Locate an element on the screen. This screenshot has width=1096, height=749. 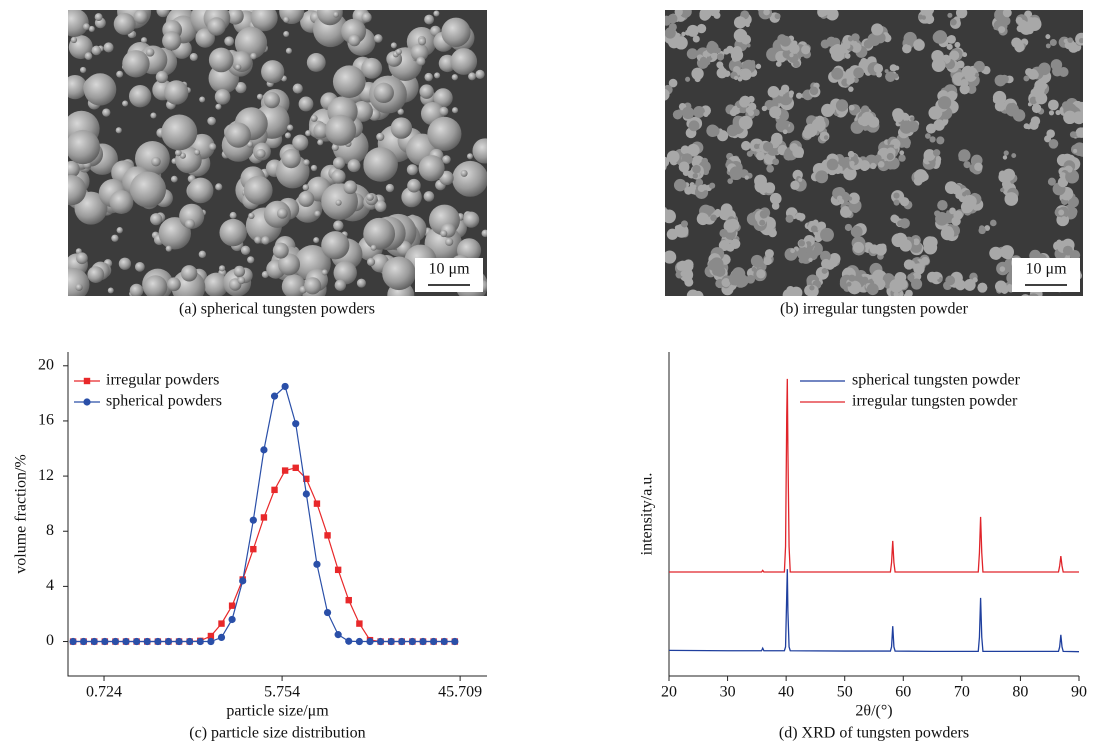
x-tick-label: 80 is located at coordinates (1020, 692).